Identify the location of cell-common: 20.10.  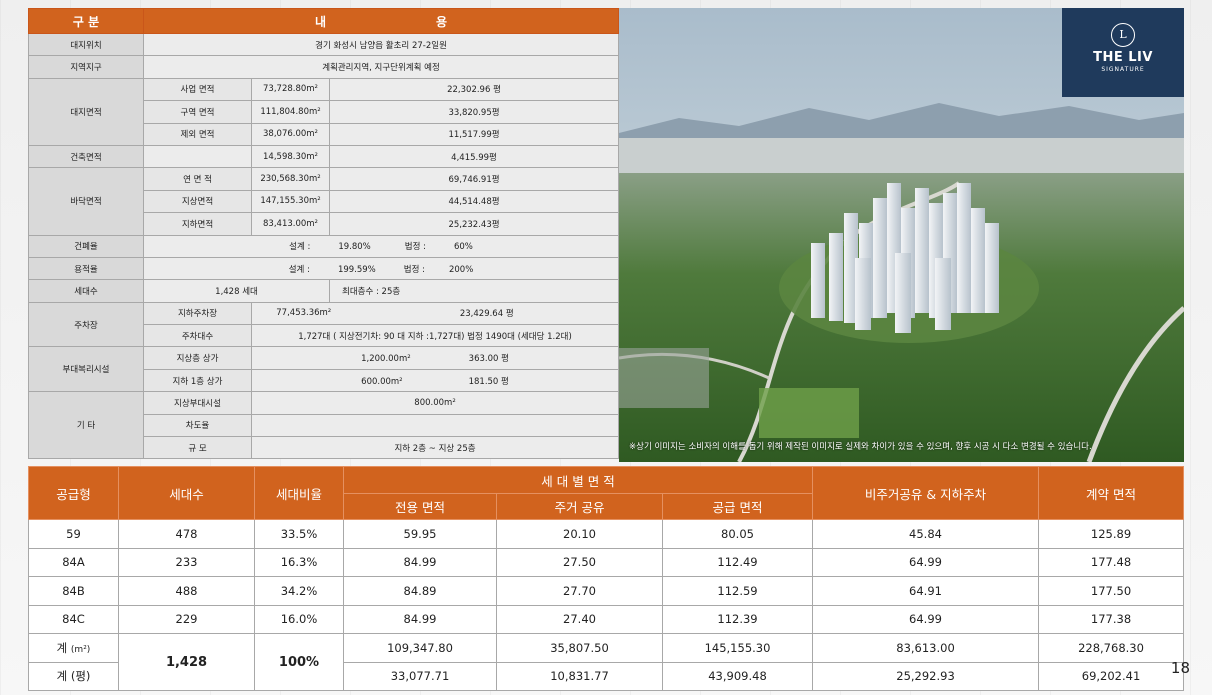
(579, 534).